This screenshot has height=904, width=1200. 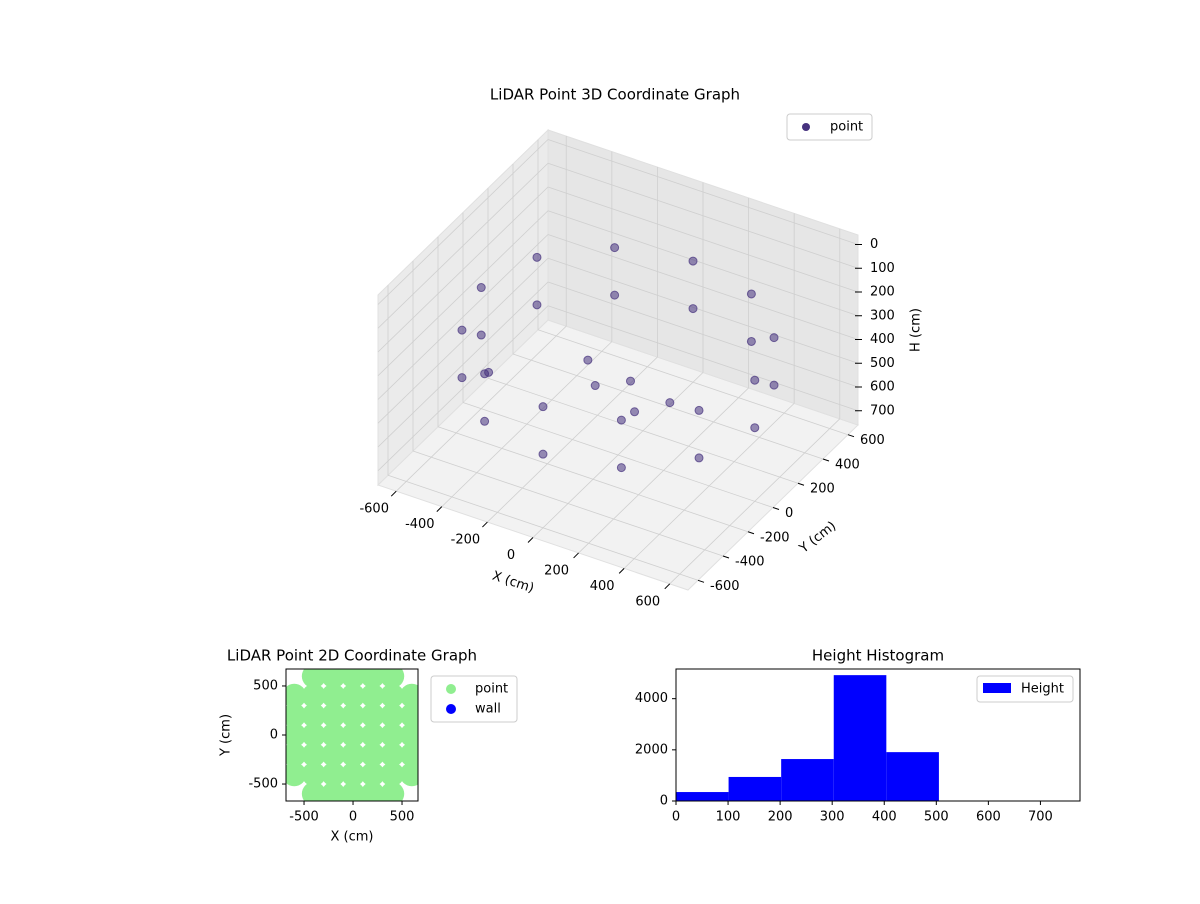 I want to click on frame, so click(x=878, y=735).